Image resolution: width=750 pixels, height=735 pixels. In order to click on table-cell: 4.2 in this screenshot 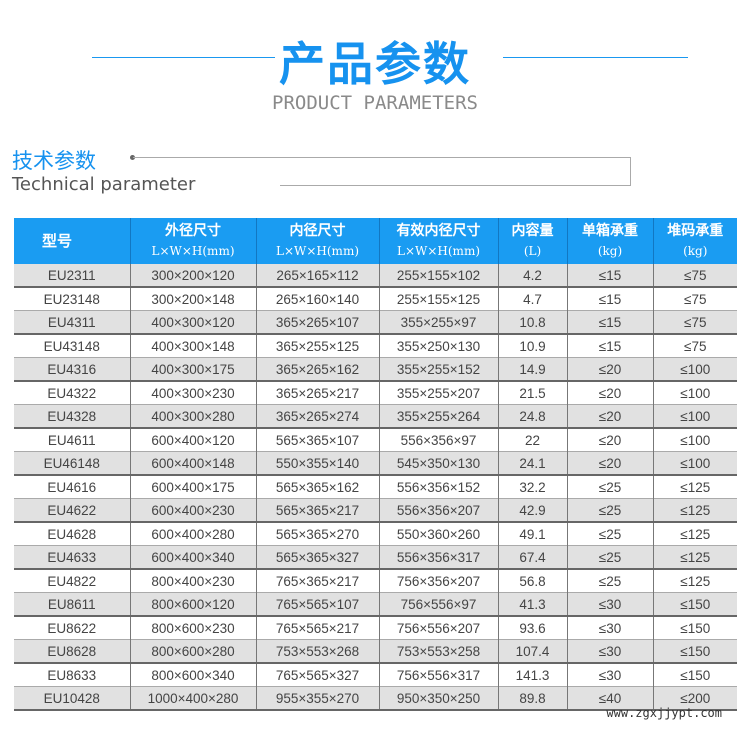, I will do `click(532, 275)`.